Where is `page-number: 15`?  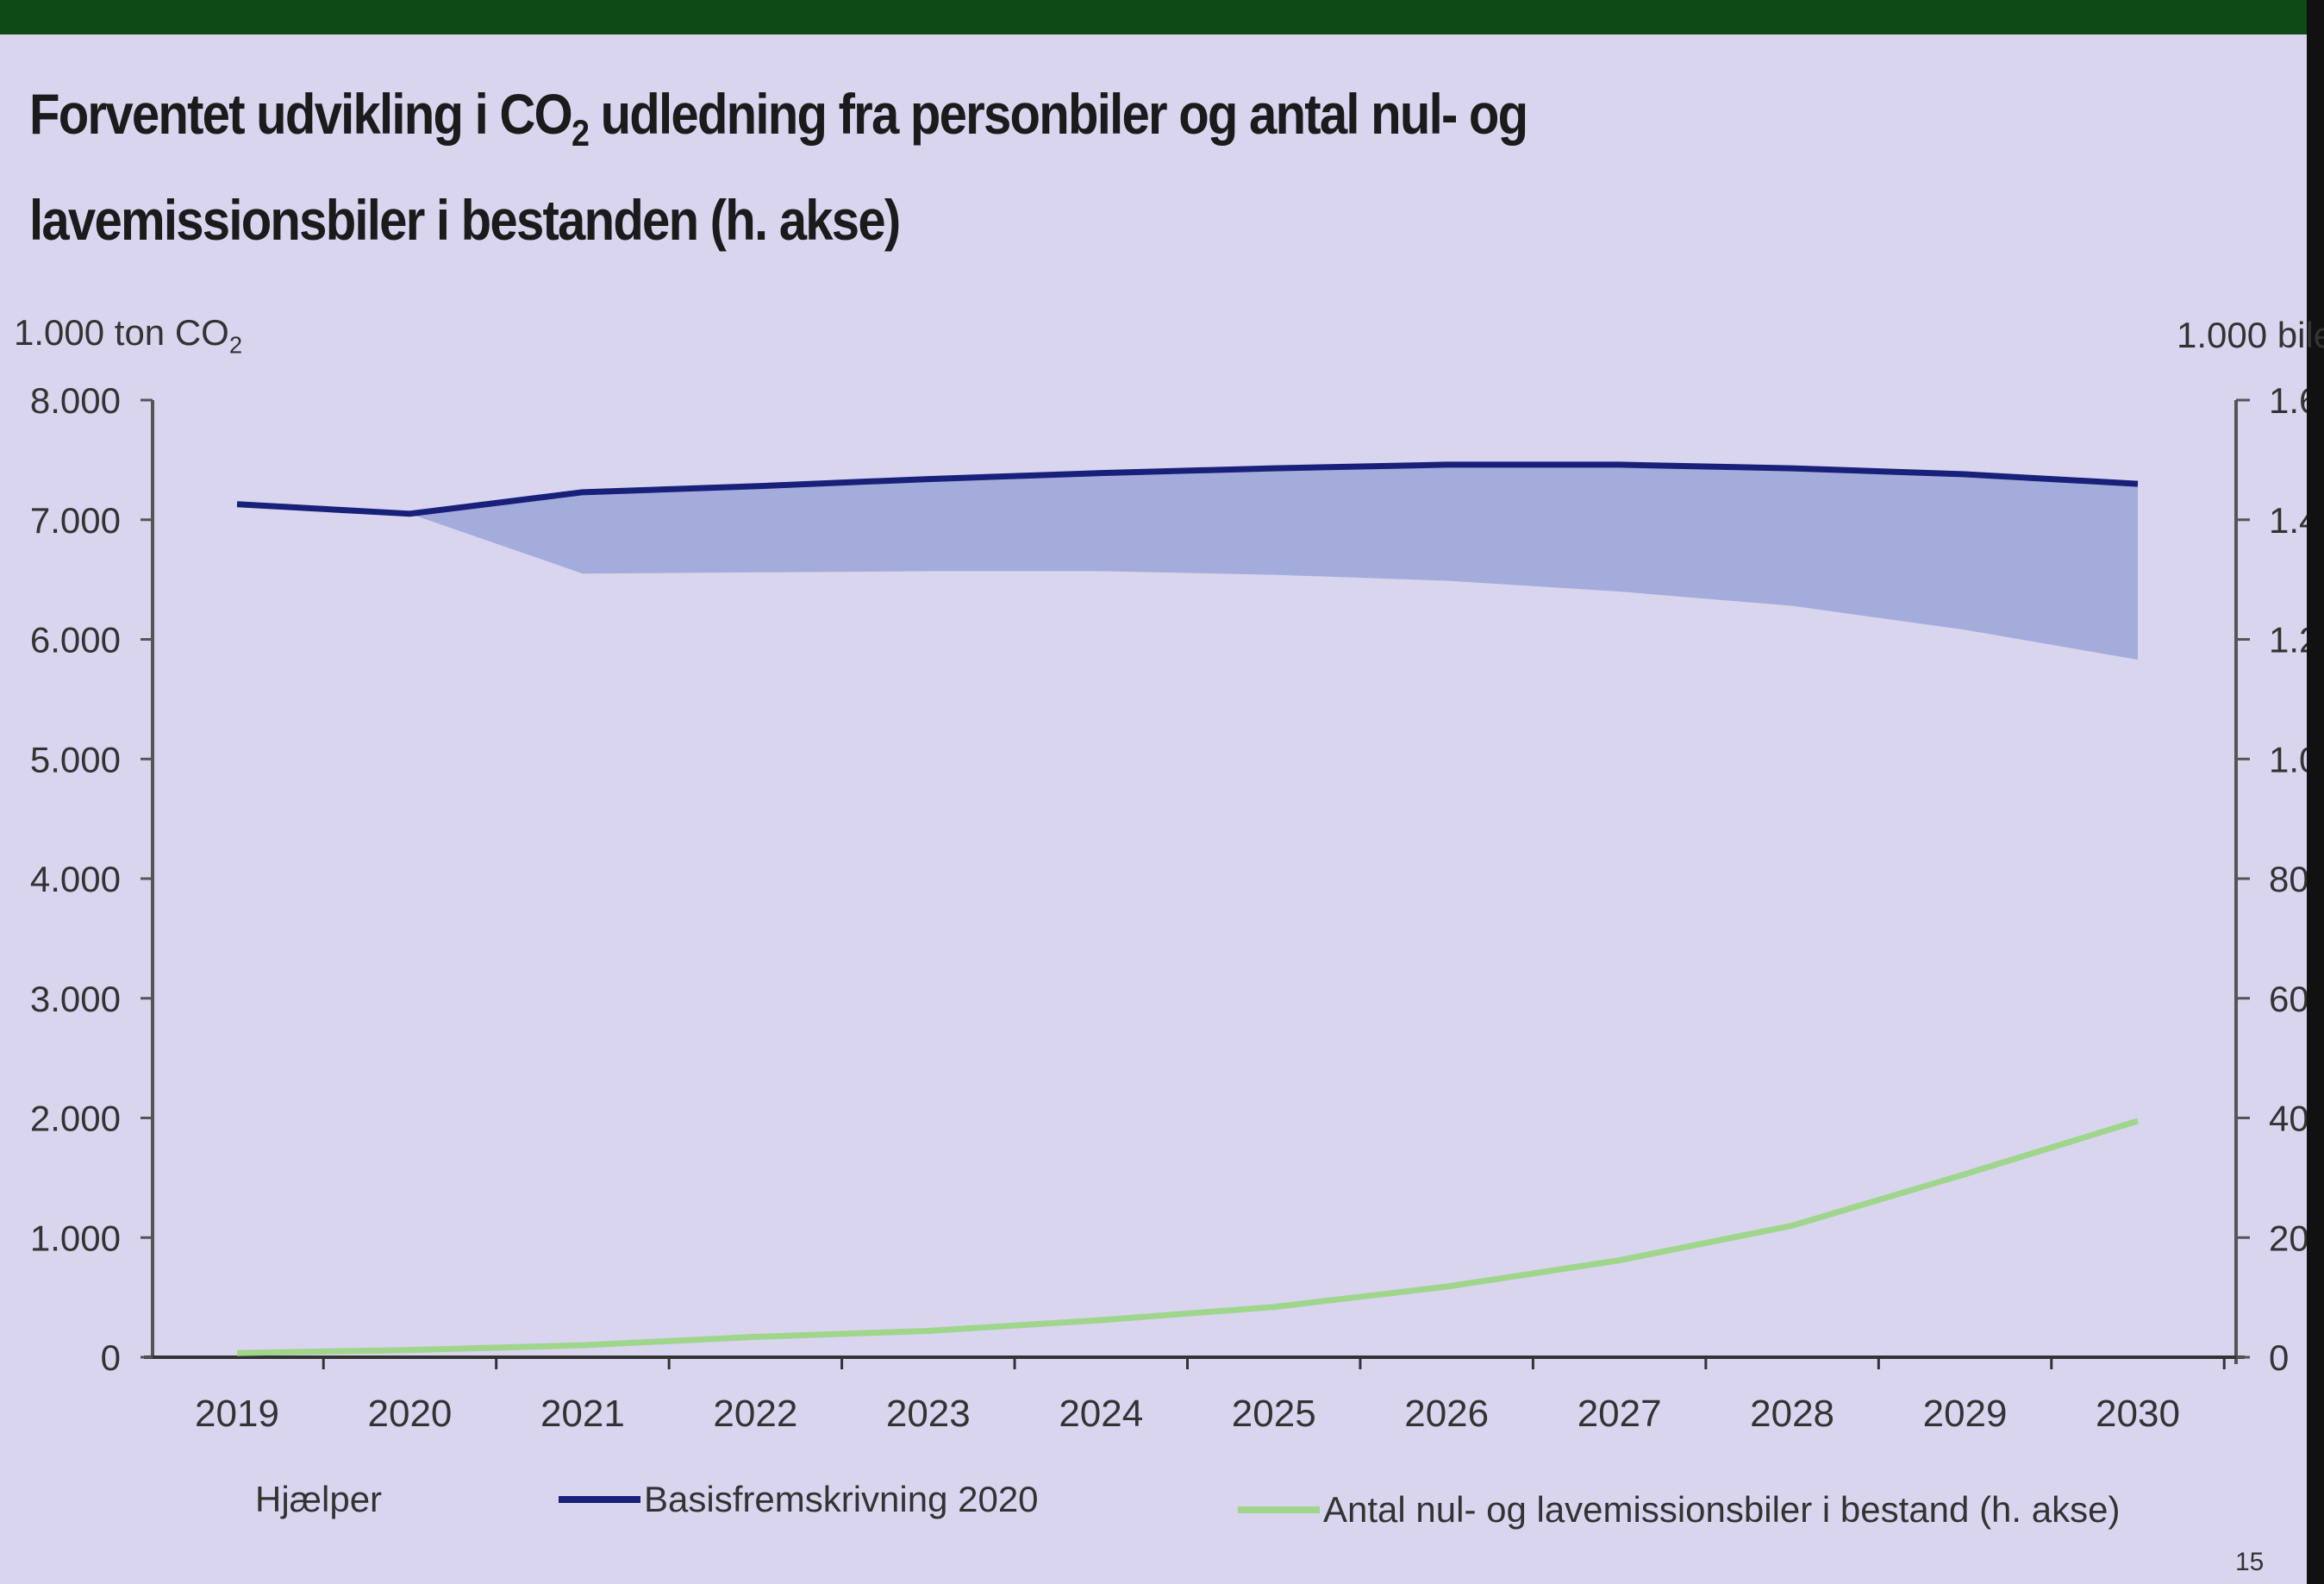
page-number: 15 is located at coordinates (2250, 1562).